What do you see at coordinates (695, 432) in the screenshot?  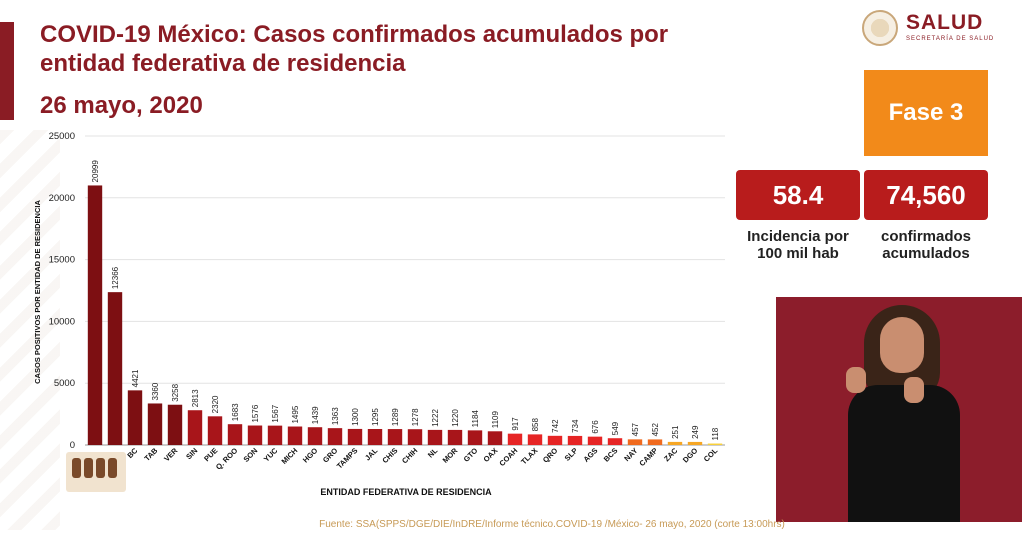 I see `bar-value-label: 249` at bounding box center [695, 432].